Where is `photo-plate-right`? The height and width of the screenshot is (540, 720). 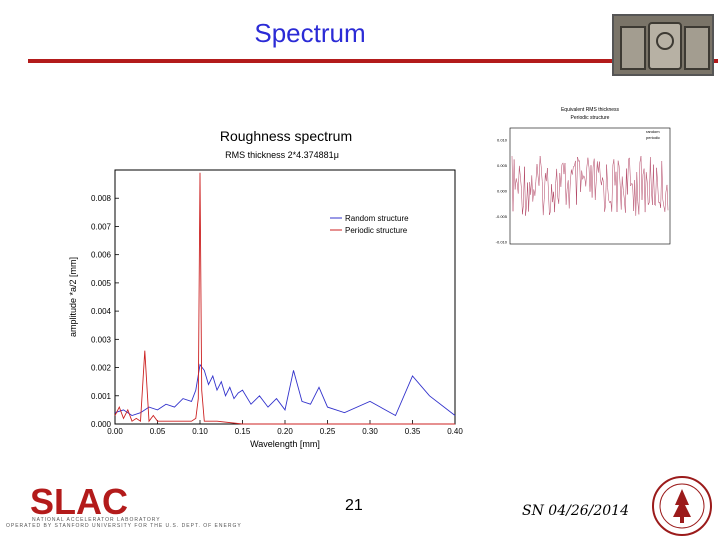 photo-plate-right is located at coordinates (697, 48).